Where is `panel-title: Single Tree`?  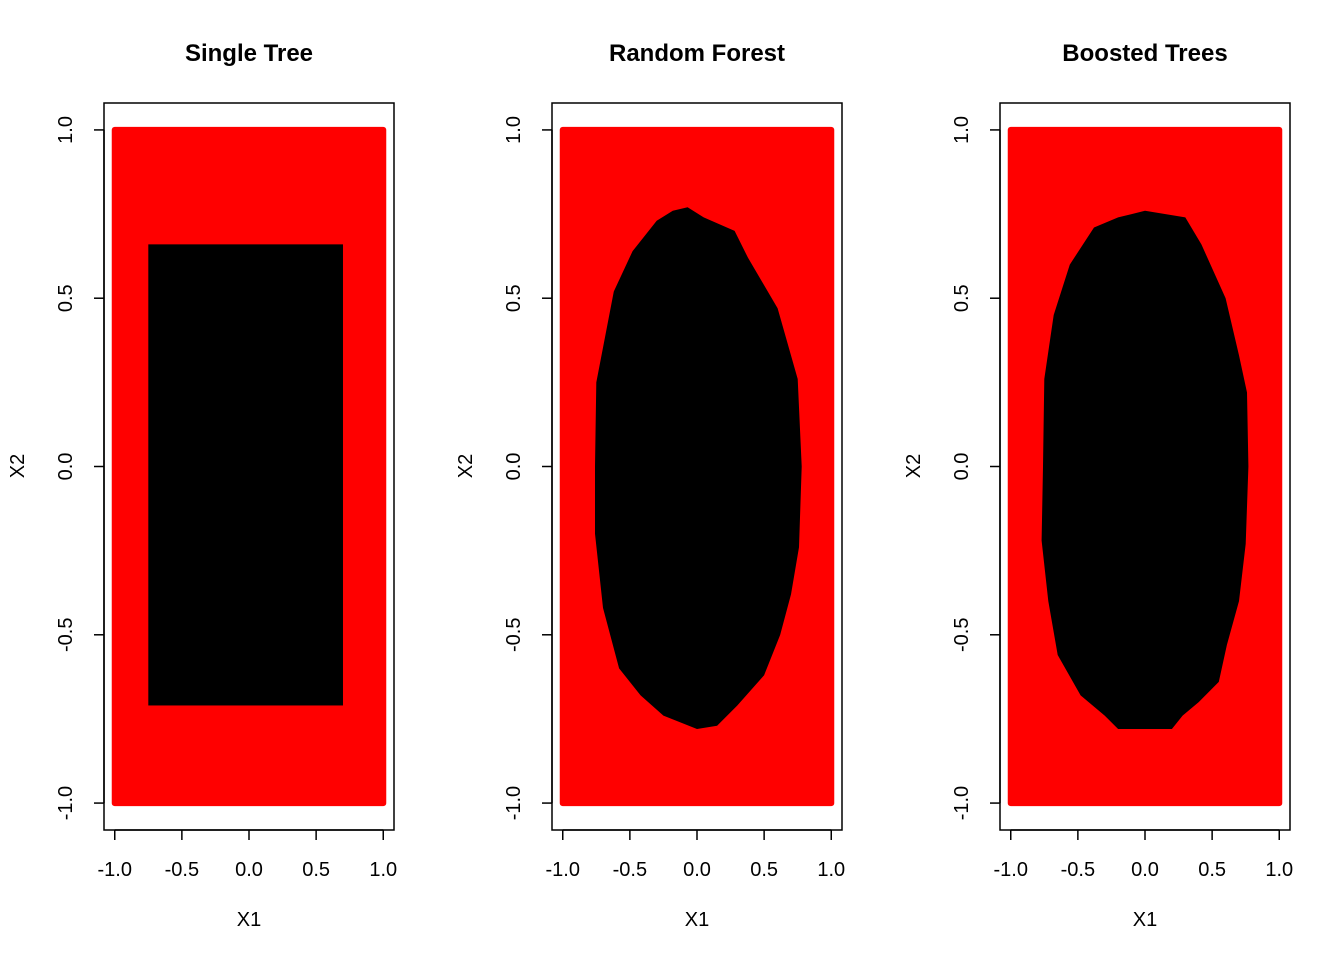 panel-title: Single Tree is located at coordinates (249, 53).